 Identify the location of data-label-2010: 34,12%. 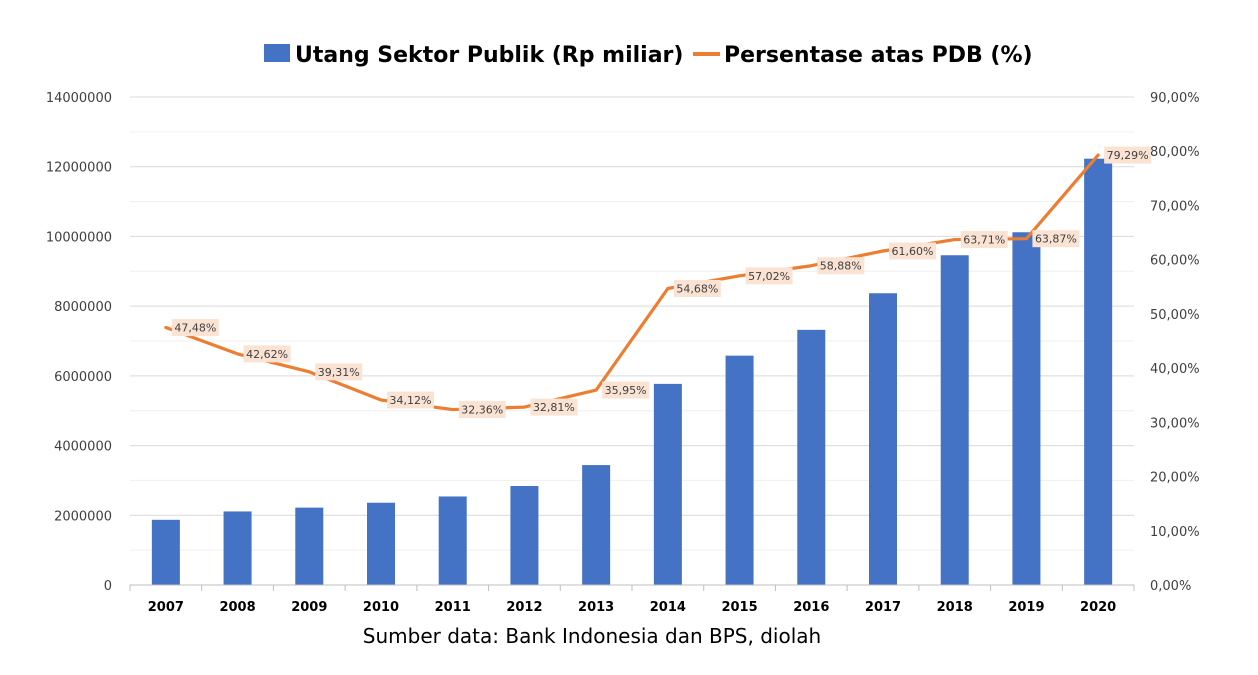
(411, 400).